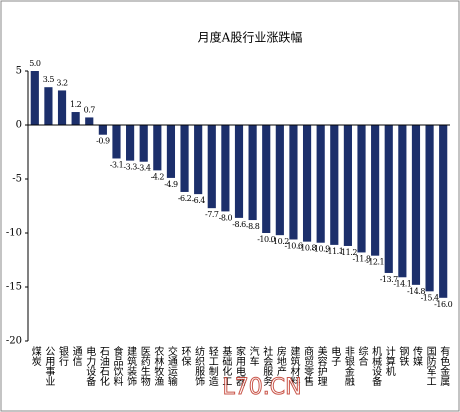 This screenshot has height=412, width=460. I want to click on value-label: -3.3, so click(130, 167).